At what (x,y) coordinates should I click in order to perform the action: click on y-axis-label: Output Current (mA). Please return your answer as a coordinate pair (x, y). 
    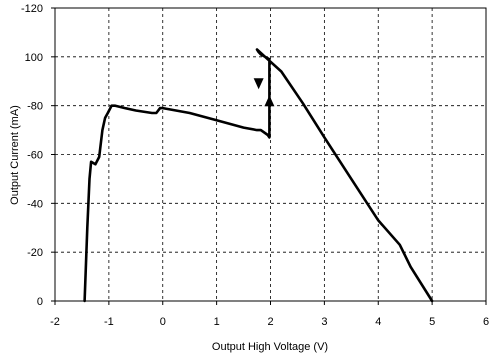
    Looking at the image, I should click on (15, 155).